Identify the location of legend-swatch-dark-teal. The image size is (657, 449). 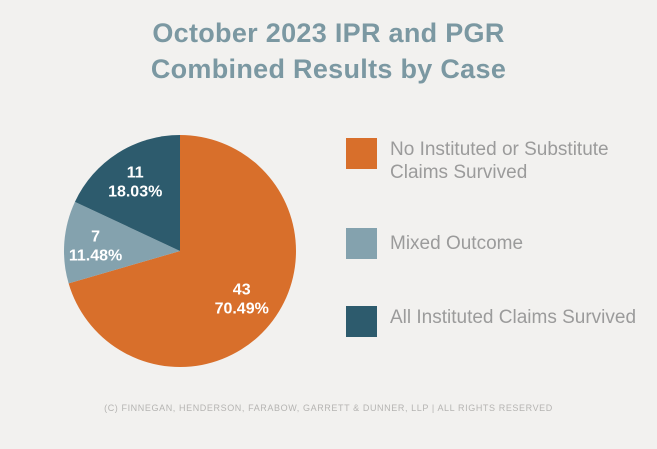
(361, 321).